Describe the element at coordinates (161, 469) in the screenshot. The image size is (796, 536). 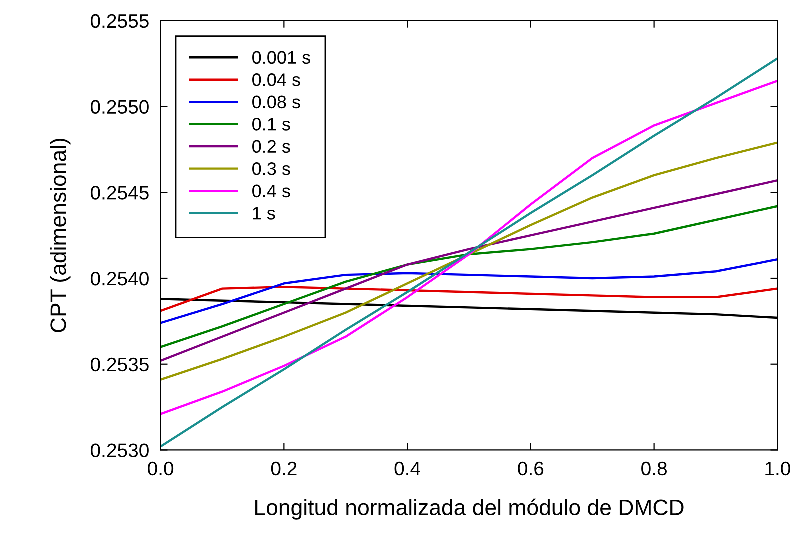
I see `x-tick-label: 0.0` at that location.